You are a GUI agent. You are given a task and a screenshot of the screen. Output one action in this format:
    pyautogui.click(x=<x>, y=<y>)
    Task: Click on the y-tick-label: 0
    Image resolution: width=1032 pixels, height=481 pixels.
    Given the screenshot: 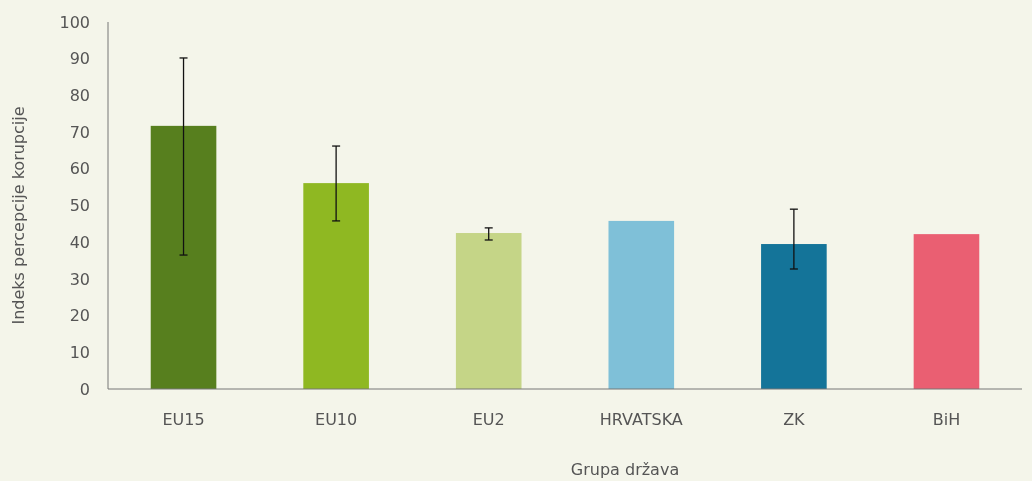 What is the action you would take?
    pyautogui.click(x=84, y=389)
    